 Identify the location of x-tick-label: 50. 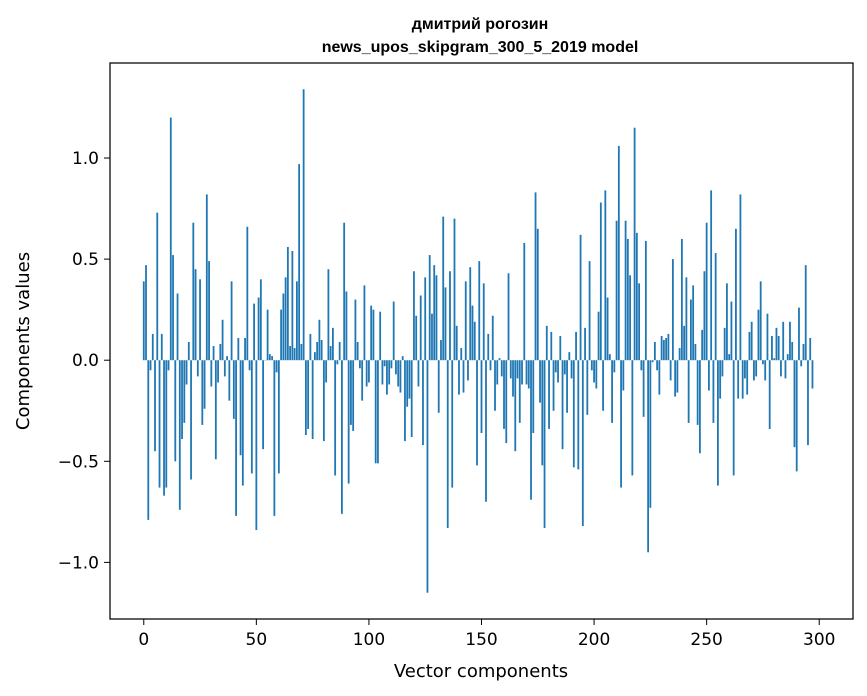
(257, 640).